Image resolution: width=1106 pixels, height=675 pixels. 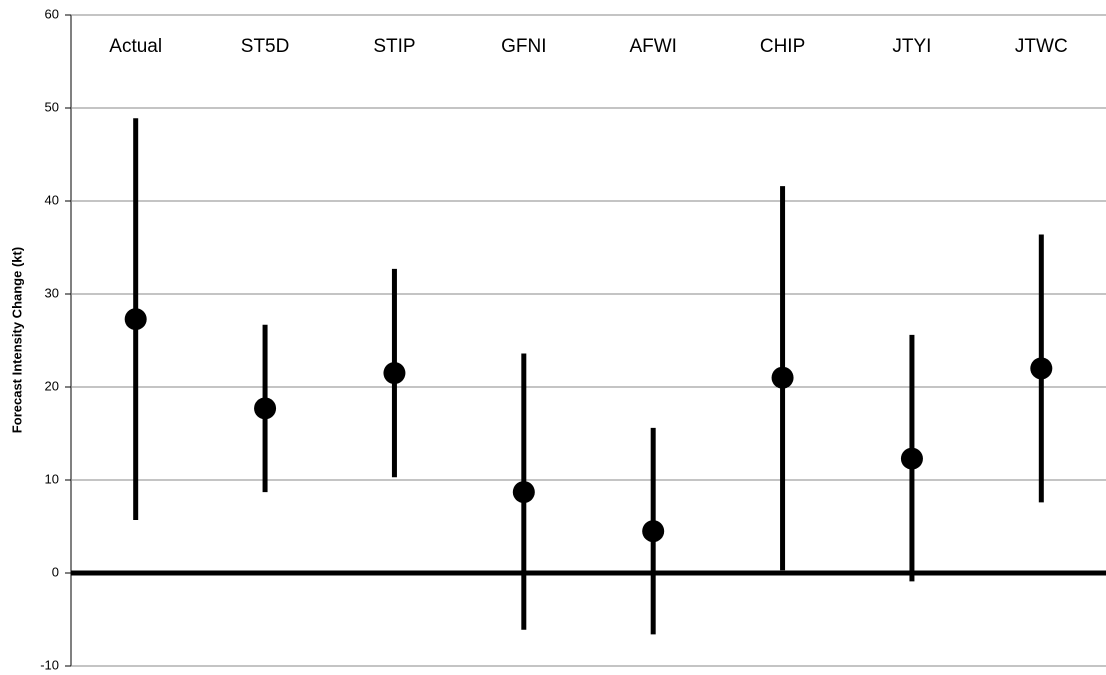 What do you see at coordinates (52, 385) in the screenshot?
I see `y-tick-label: 20` at bounding box center [52, 385].